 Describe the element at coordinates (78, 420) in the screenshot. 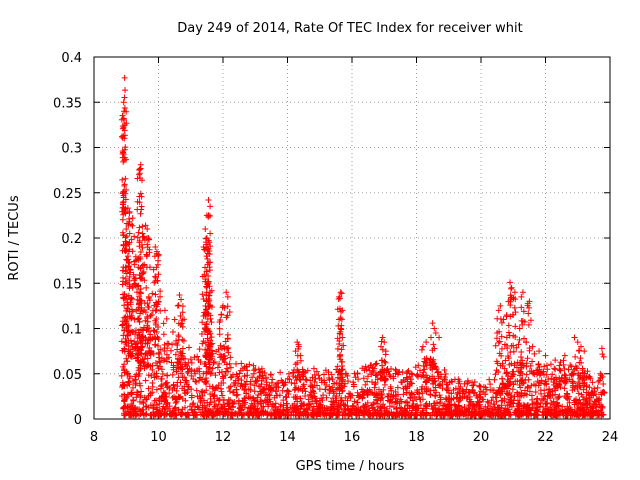

I see `y-tick-label: 0` at that location.